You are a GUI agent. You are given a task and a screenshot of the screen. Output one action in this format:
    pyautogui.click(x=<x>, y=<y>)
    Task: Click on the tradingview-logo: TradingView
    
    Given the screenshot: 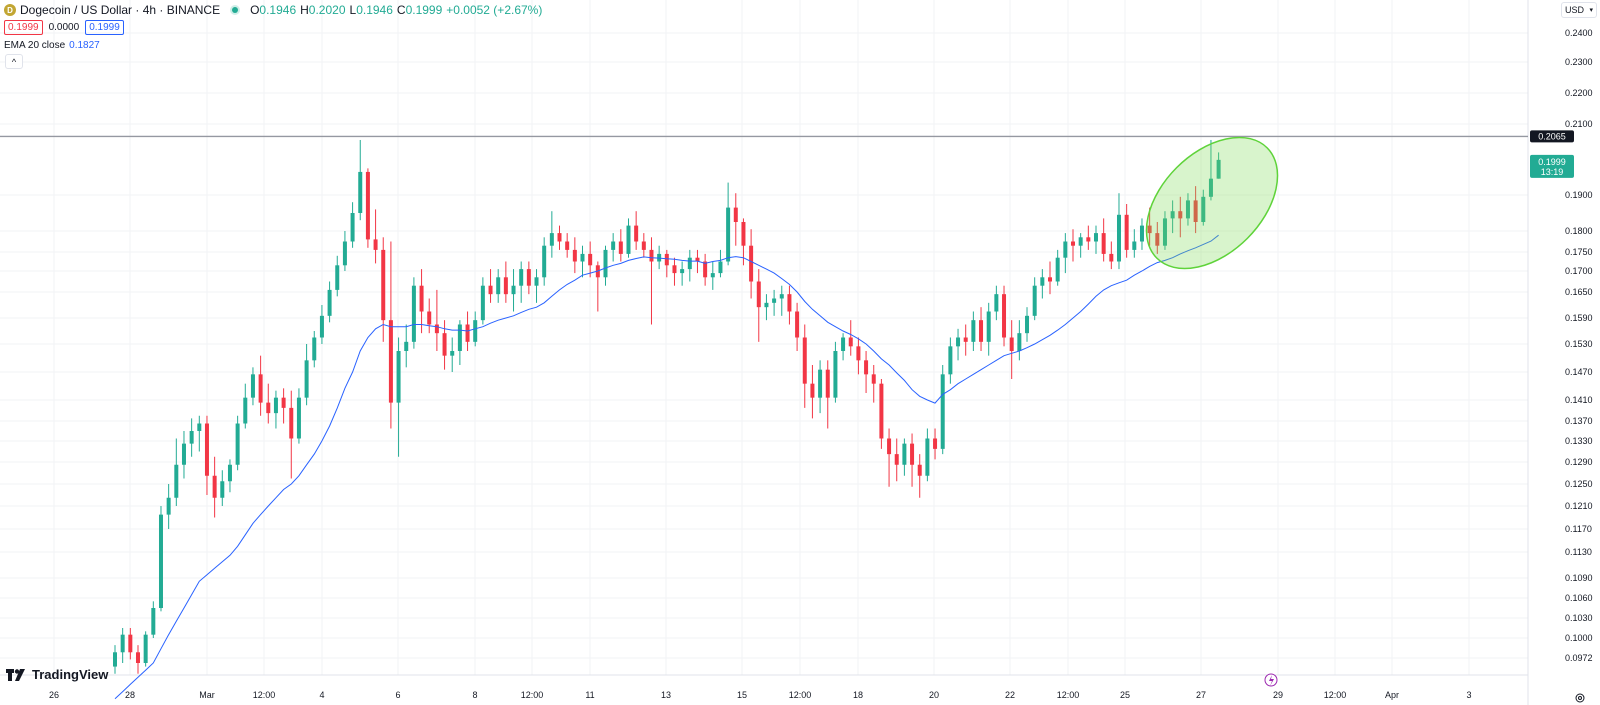 What is the action you would take?
    pyautogui.click(x=57, y=674)
    